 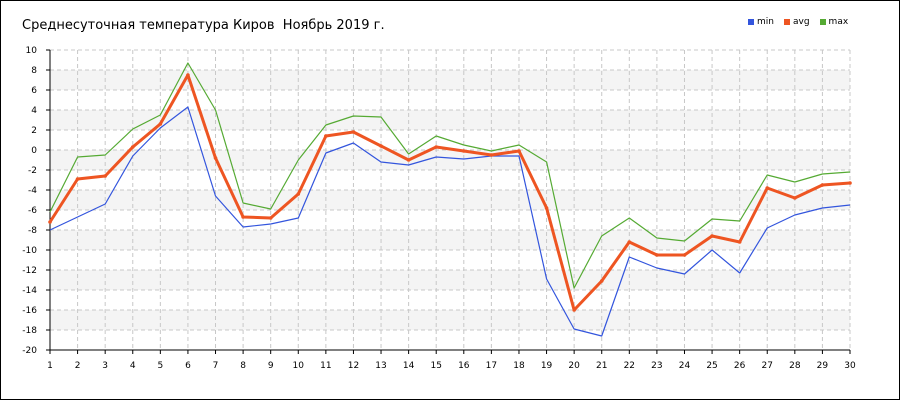 I want to click on x-tick-label: 29, so click(x=823, y=366).